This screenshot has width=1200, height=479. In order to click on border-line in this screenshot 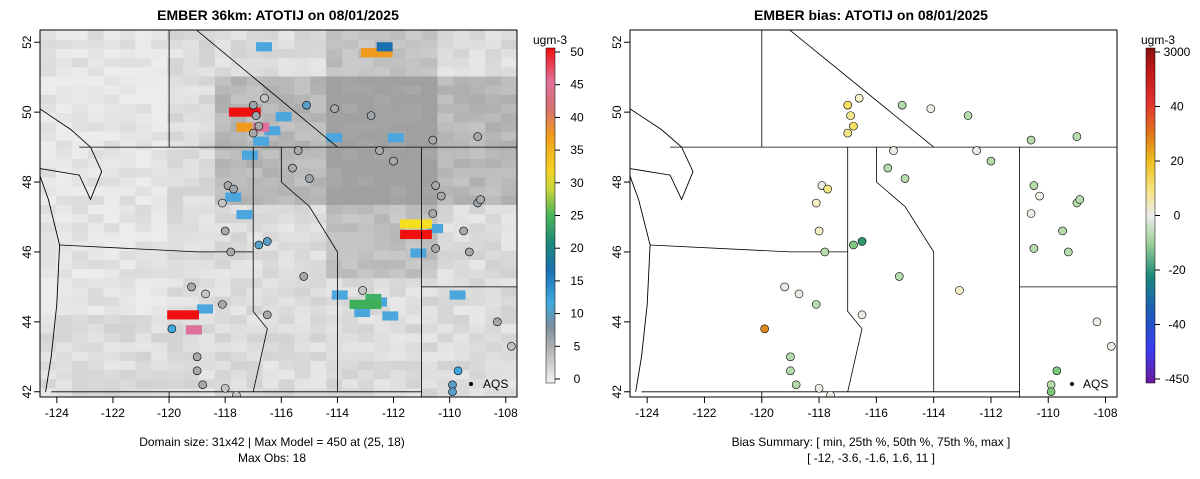, I will do `click(266, 89)`.